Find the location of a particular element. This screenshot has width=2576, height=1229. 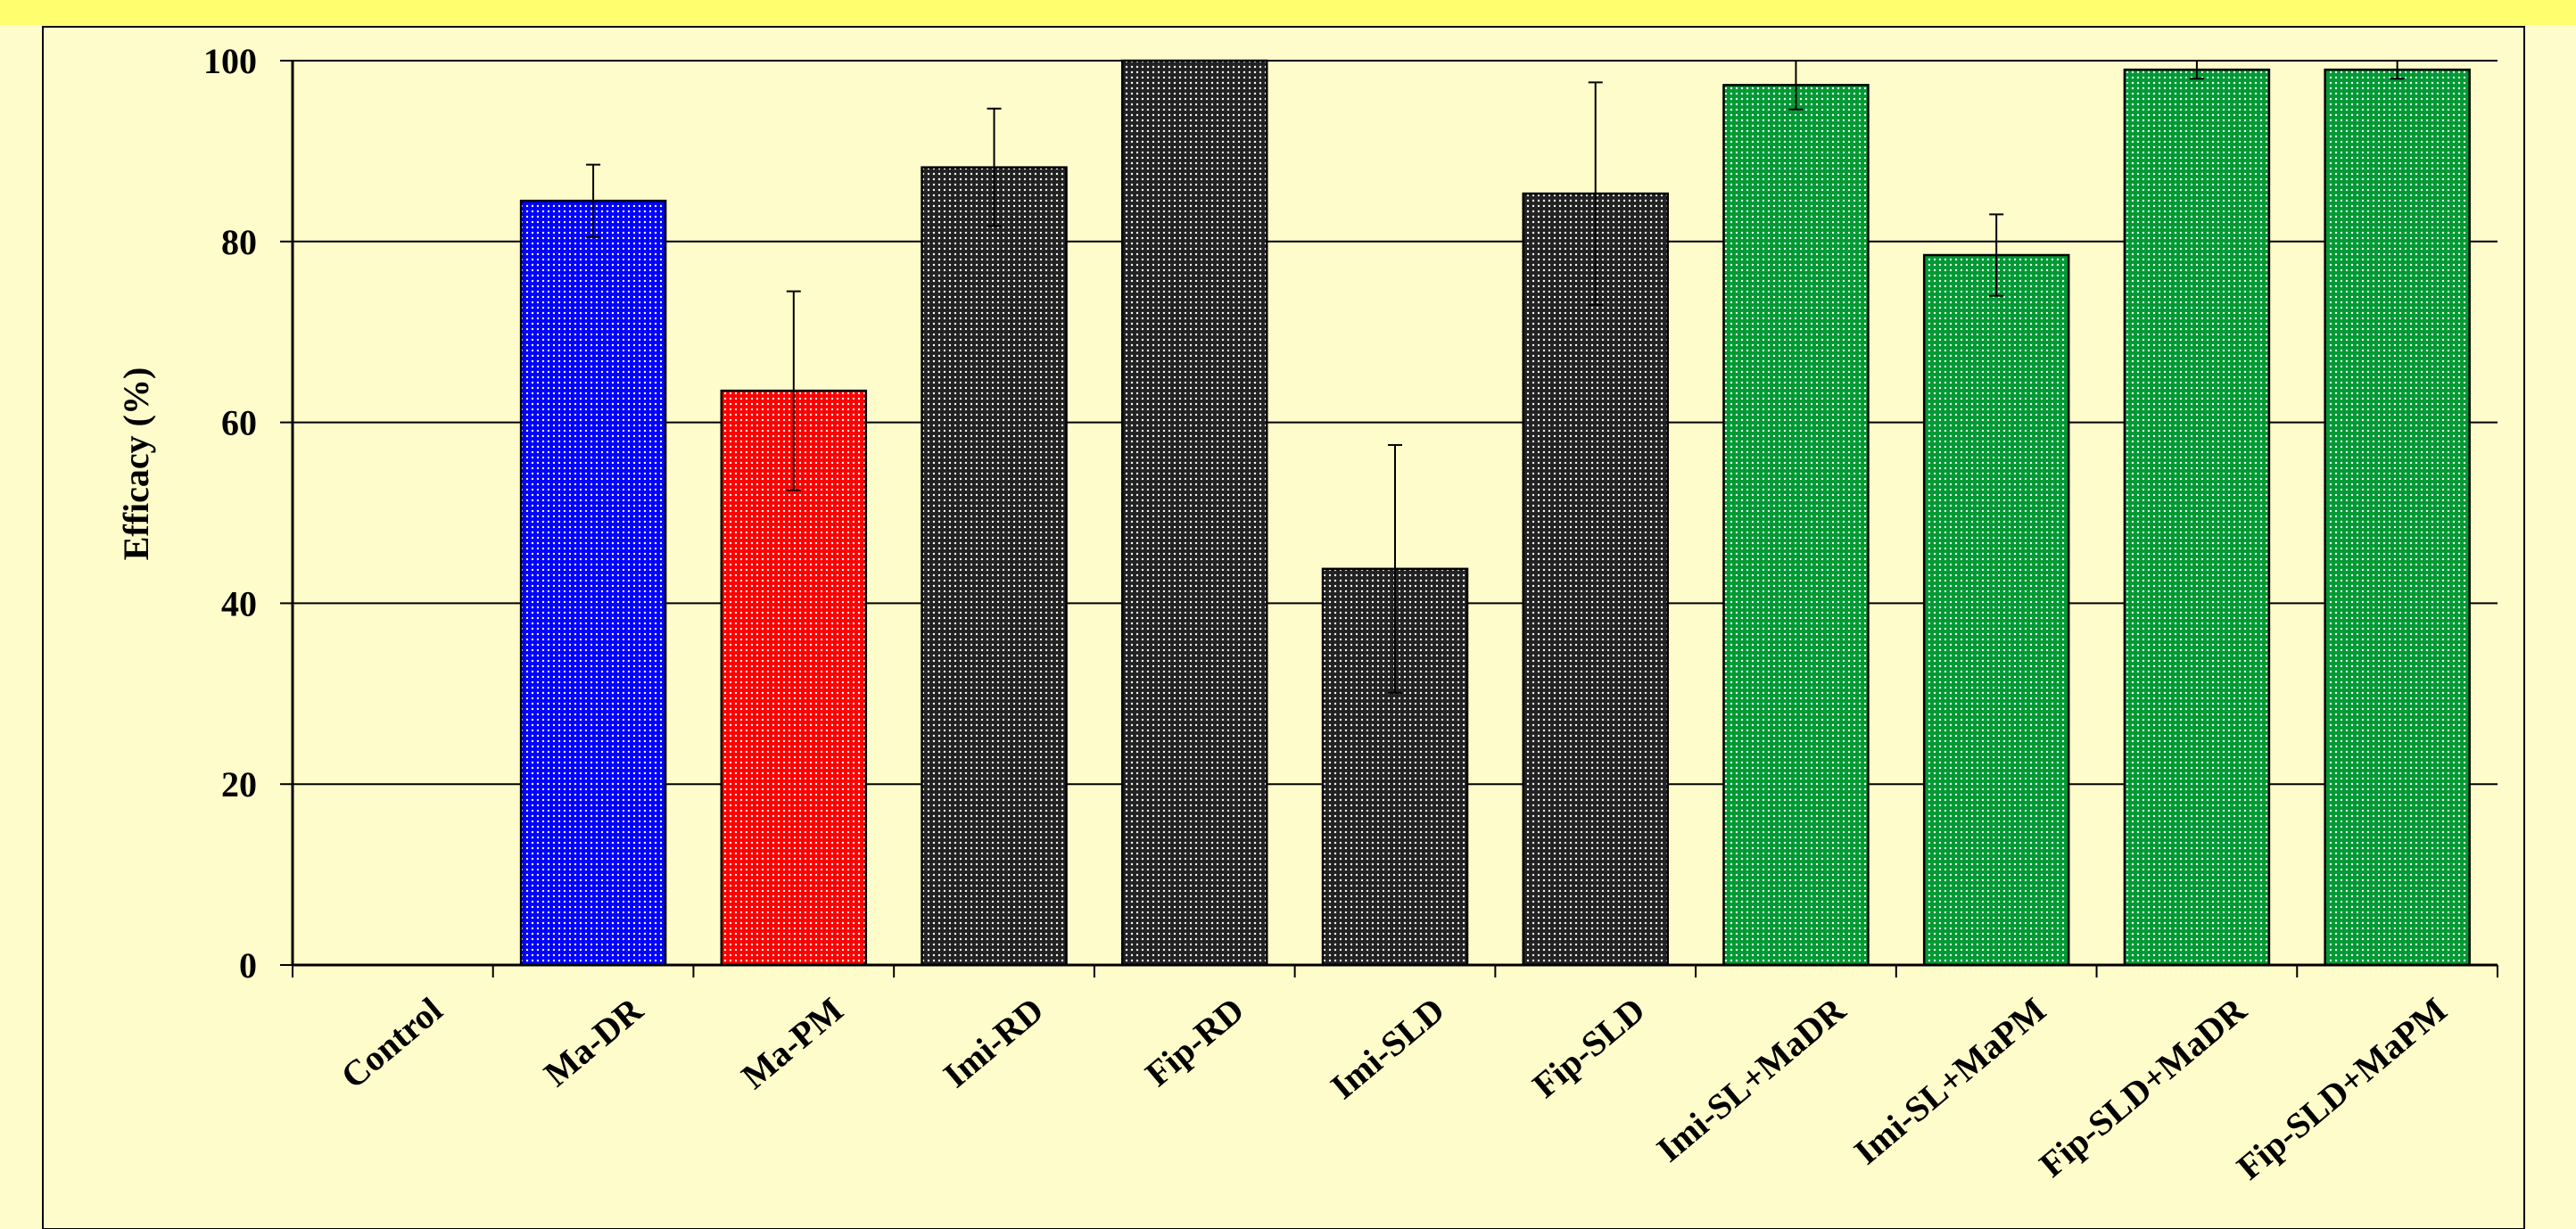

y-tick-label: 20 is located at coordinates (239, 784).